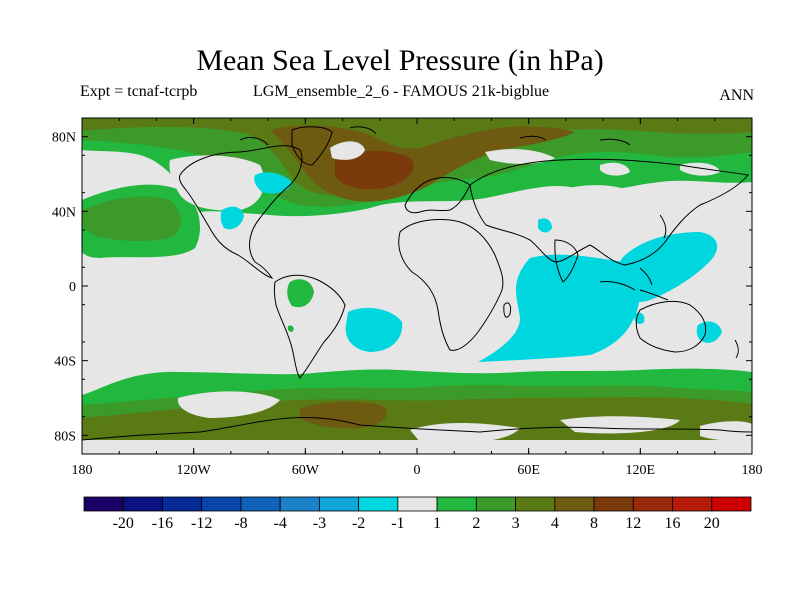 The image size is (800, 600). What do you see at coordinates (309, 326) in the screenshot?
I see `coast-south-america` at bounding box center [309, 326].